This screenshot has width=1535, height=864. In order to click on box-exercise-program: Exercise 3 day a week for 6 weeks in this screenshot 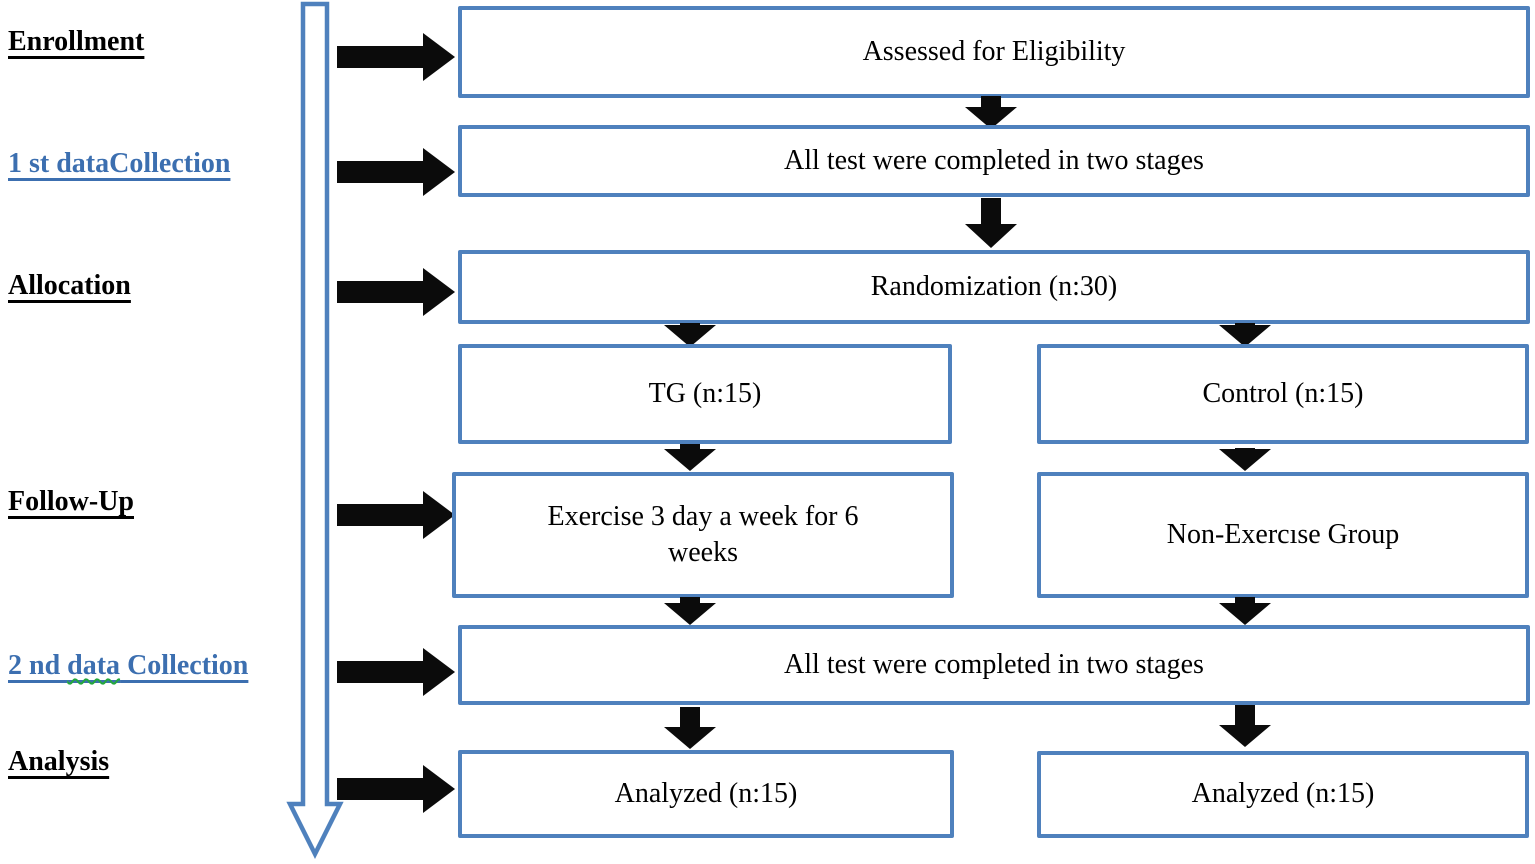, I will do `click(703, 535)`.